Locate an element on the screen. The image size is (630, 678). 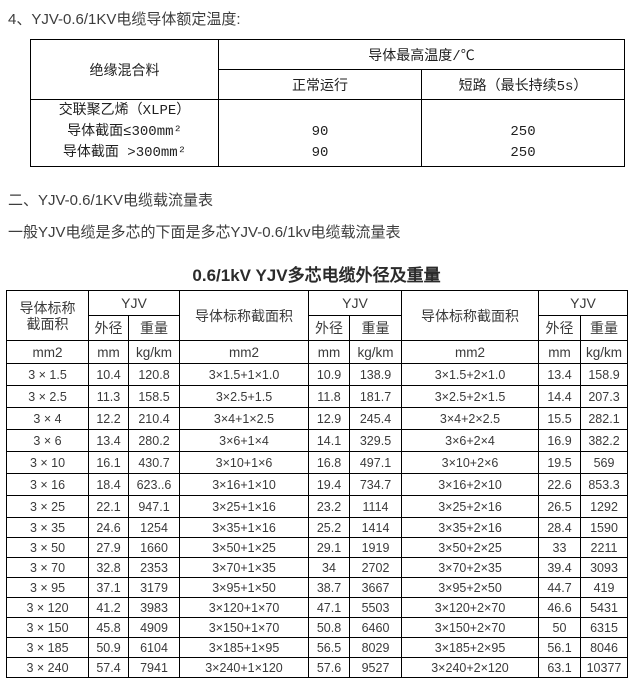
table-cell: 39.4 is located at coordinates (559, 567).